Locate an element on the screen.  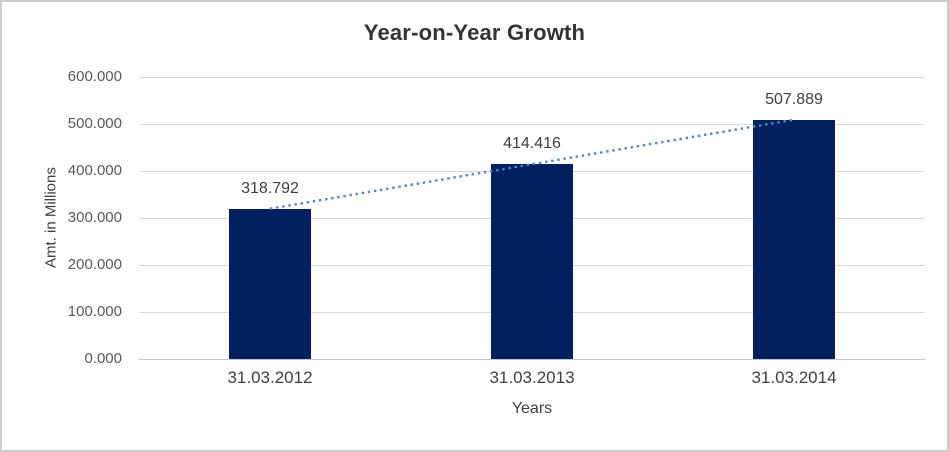
bar-data-label: 318.792 is located at coordinates (270, 188).